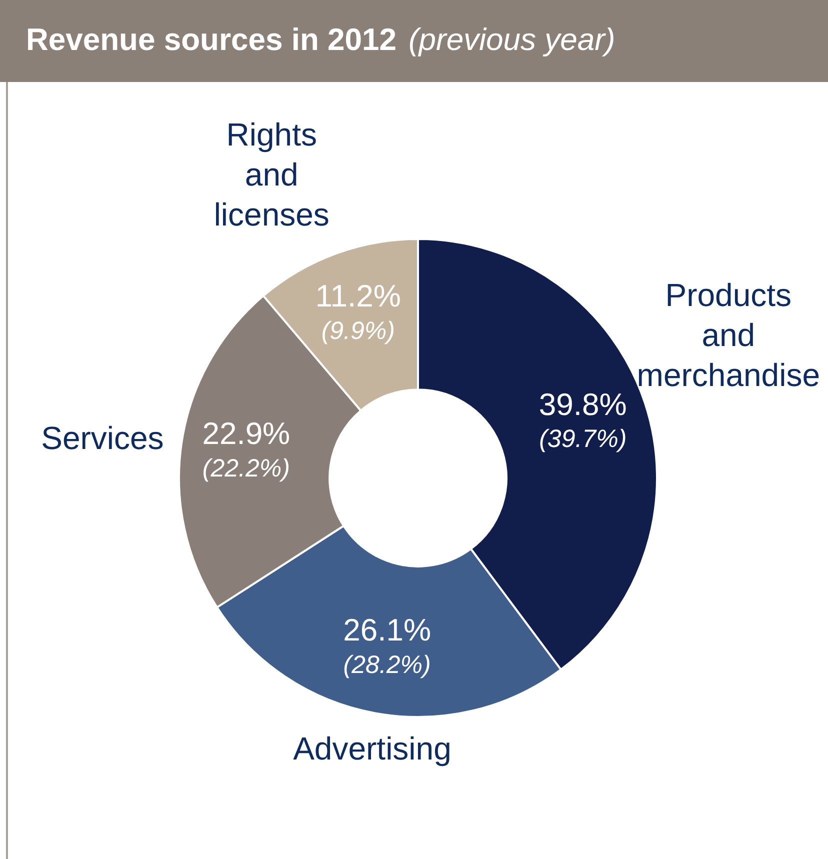 This screenshot has width=828, height=859. I want to click on slice-label: Services, so click(102, 438).